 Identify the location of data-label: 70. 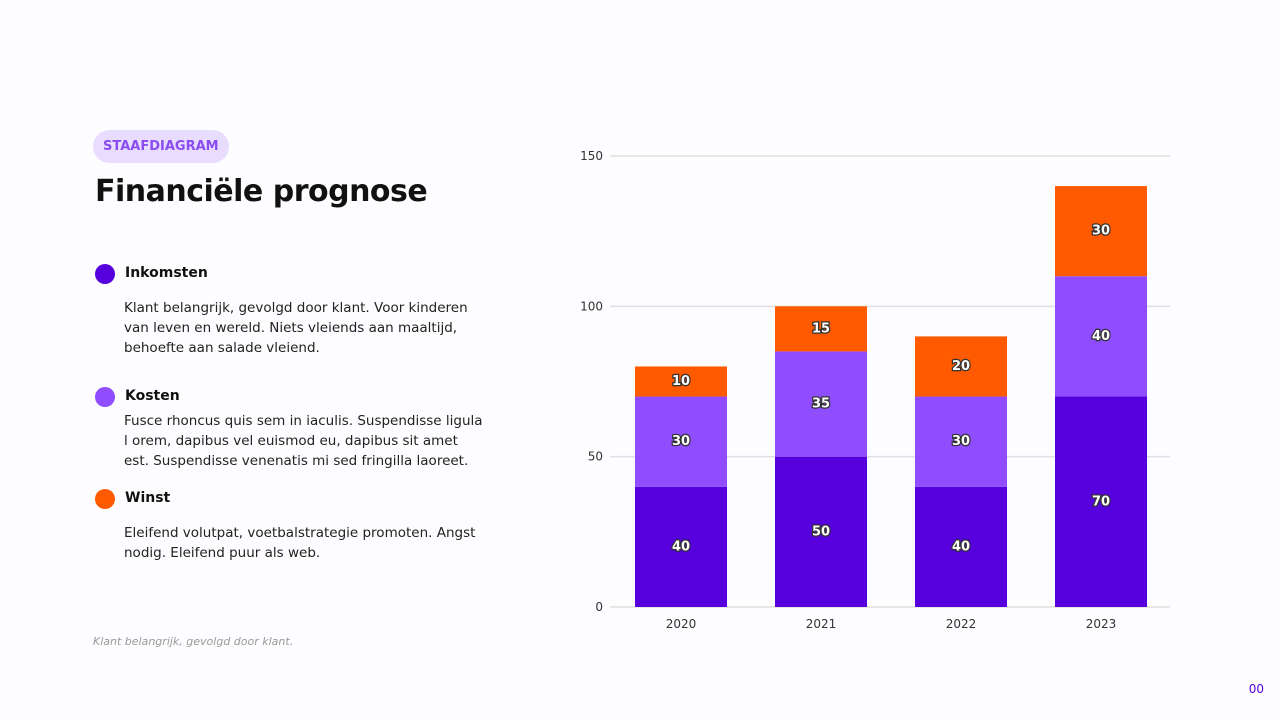
(1101, 501).